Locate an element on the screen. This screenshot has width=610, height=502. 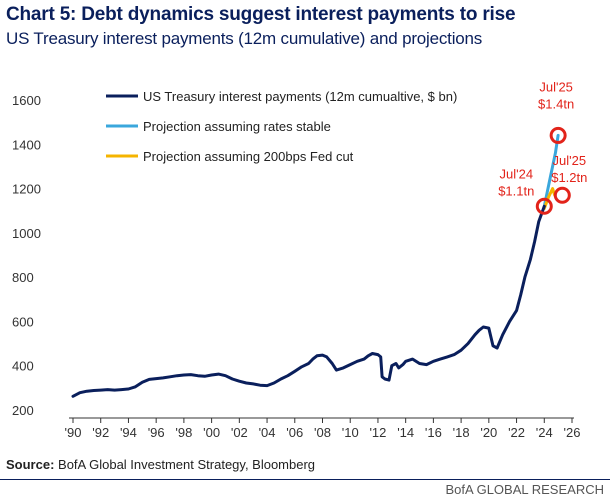
source-label: Source: is located at coordinates (30, 464).